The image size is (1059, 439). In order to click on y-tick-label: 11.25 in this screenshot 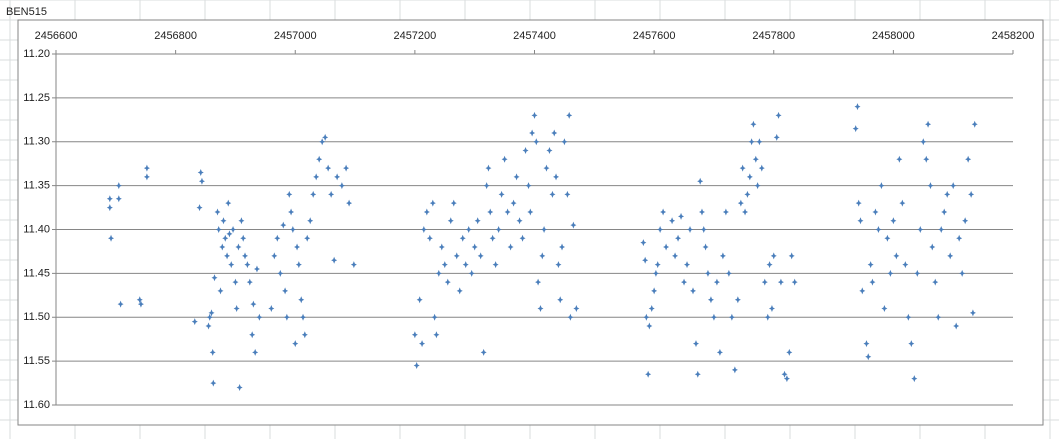, I will do `click(36, 98)`.